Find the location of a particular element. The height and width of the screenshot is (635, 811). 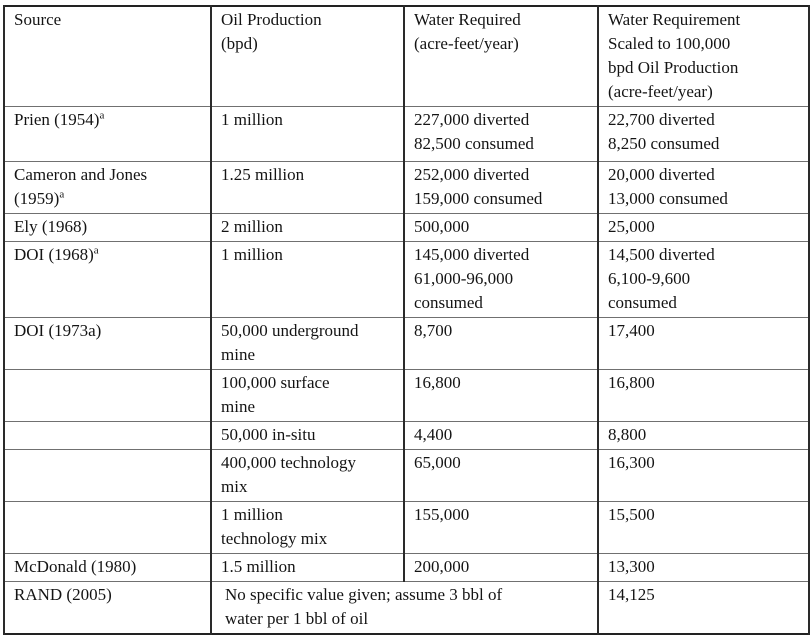

water-cell: 4,400 is located at coordinates (501, 435).